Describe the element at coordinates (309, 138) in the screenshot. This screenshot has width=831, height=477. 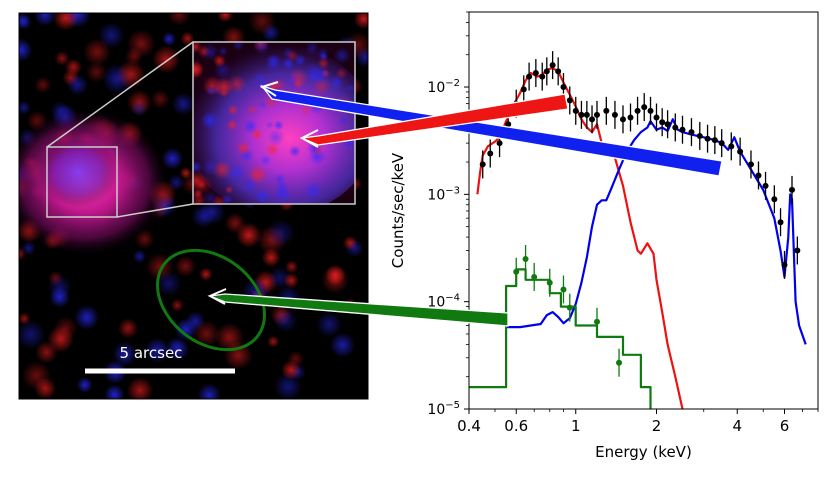
I see `red-arrow-head` at that location.